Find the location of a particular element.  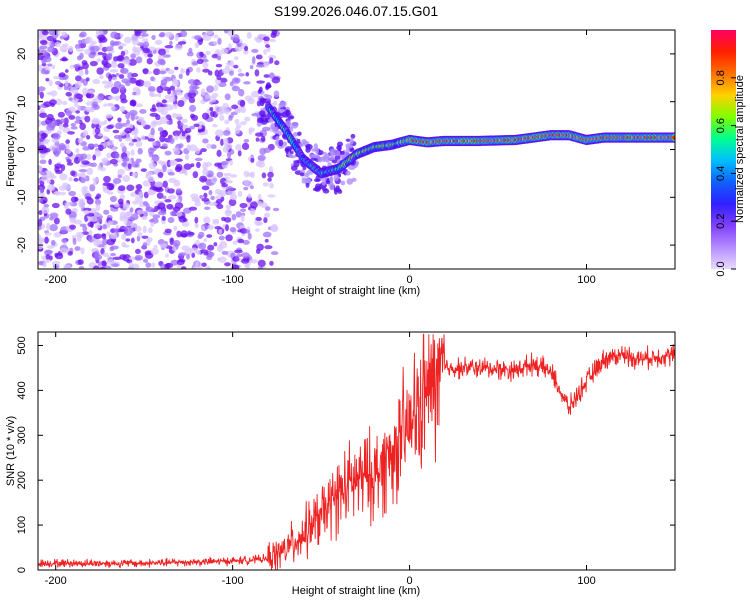

y-tick-label: 100 is located at coordinates (22, 525).